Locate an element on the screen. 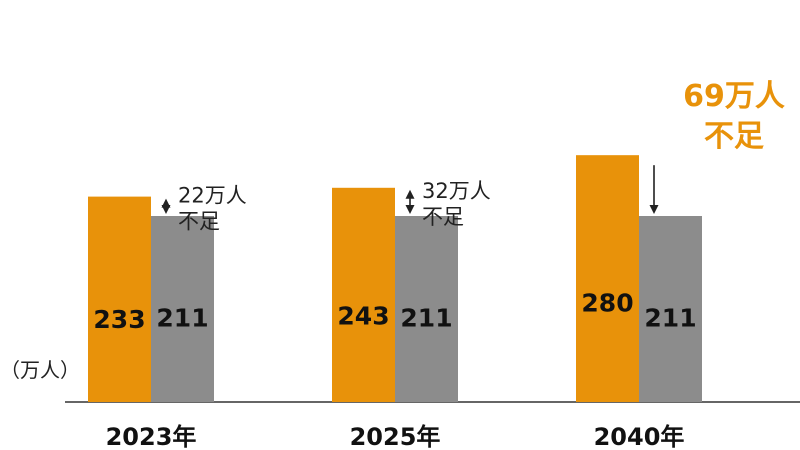 The height and width of the screenshot is (450, 800). gap-annotation-line1: 22万人 is located at coordinates (212, 195).